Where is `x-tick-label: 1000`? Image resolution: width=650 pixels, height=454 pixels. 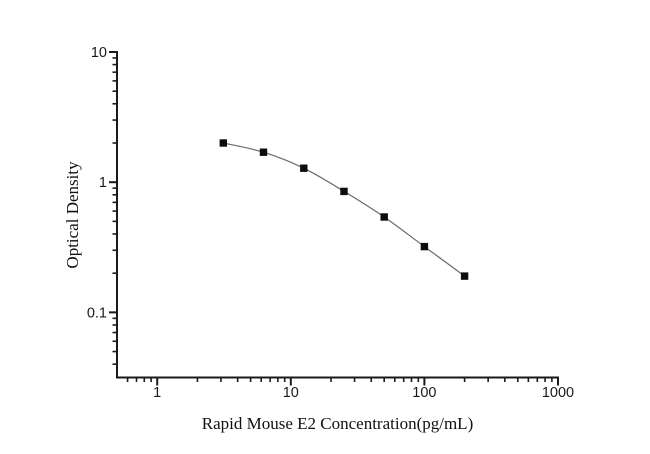 x-tick-label: 1000 is located at coordinates (558, 393).